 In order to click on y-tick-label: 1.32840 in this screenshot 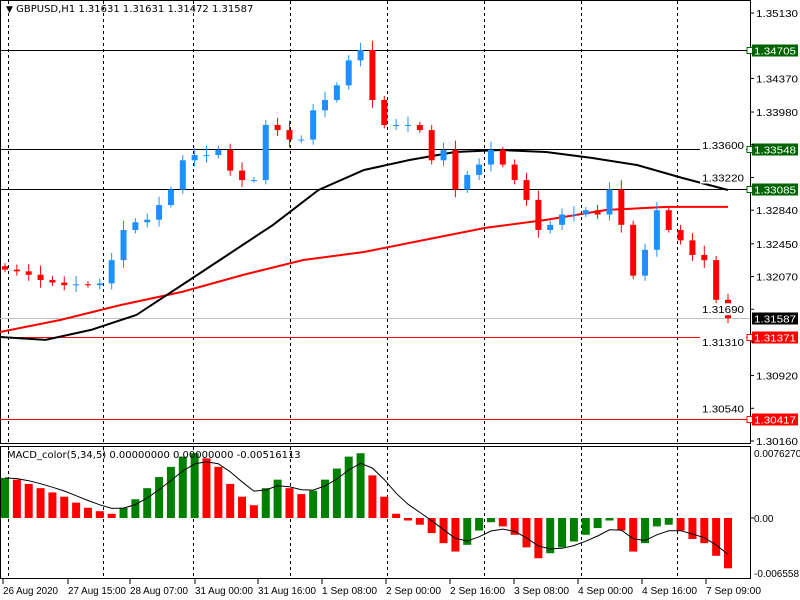, I will do `click(777, 211)`.